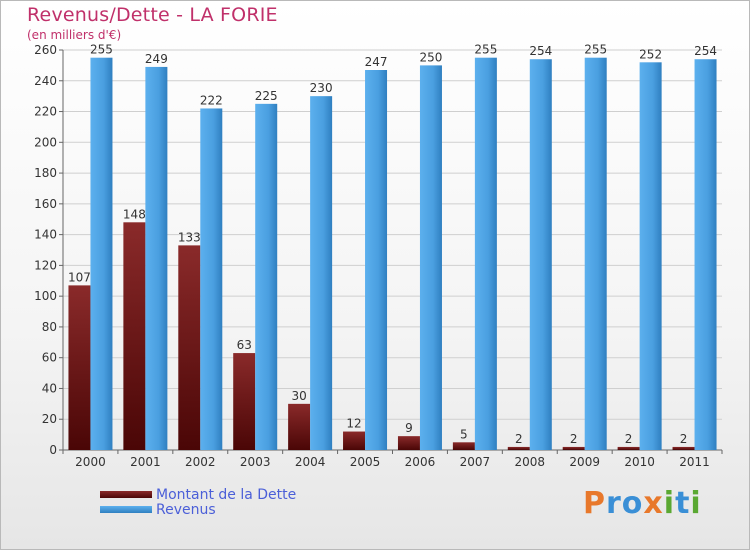 This screenshot has width=750, height=550. Describe the element at coordinates (156, 59) in the screenshot. I see `data-label-revenus: 249` at that location.